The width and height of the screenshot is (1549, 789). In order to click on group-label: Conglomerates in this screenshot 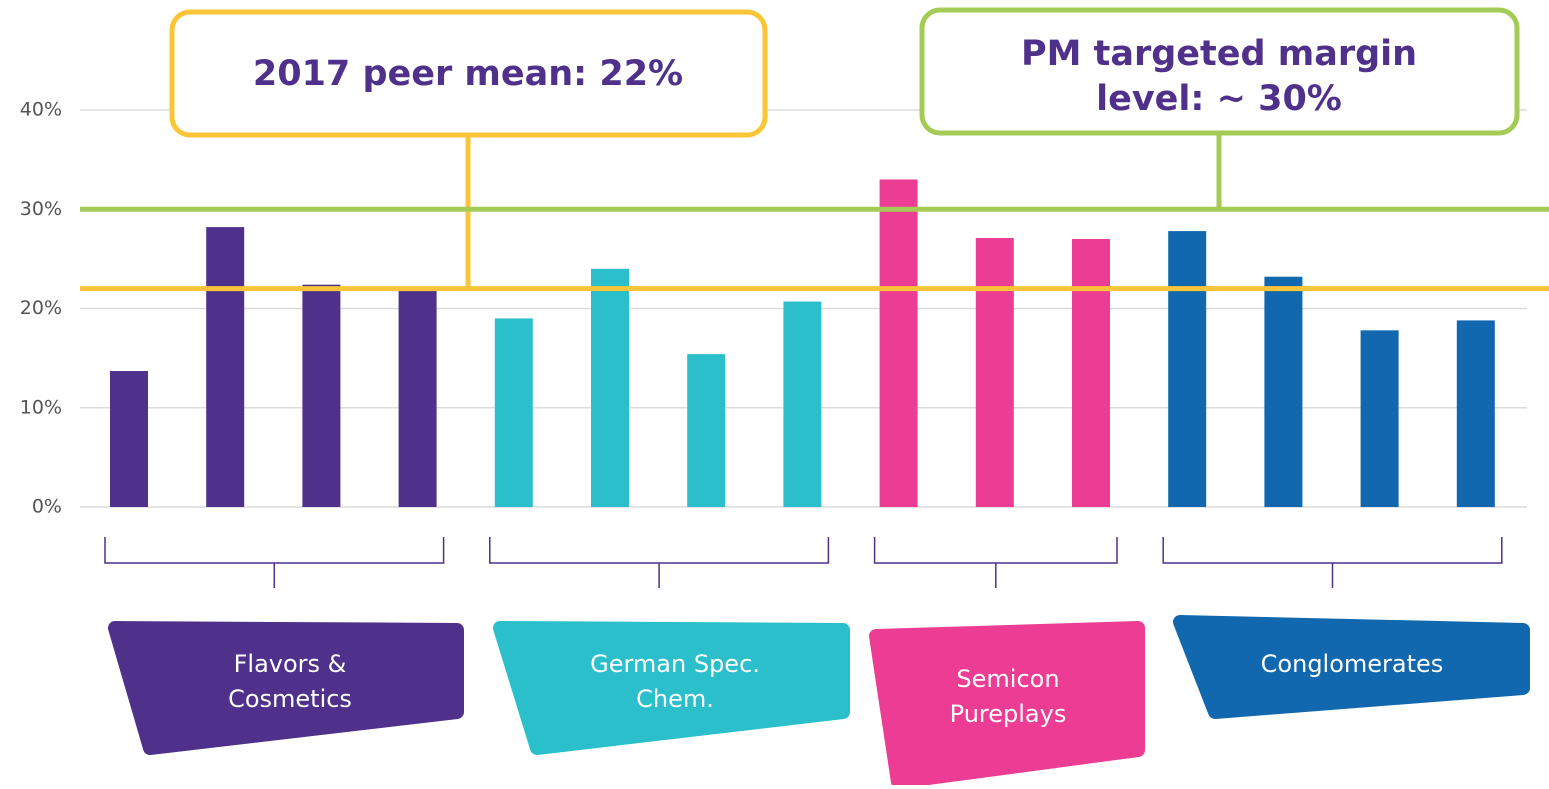, I will do `click(1352, 664)`.